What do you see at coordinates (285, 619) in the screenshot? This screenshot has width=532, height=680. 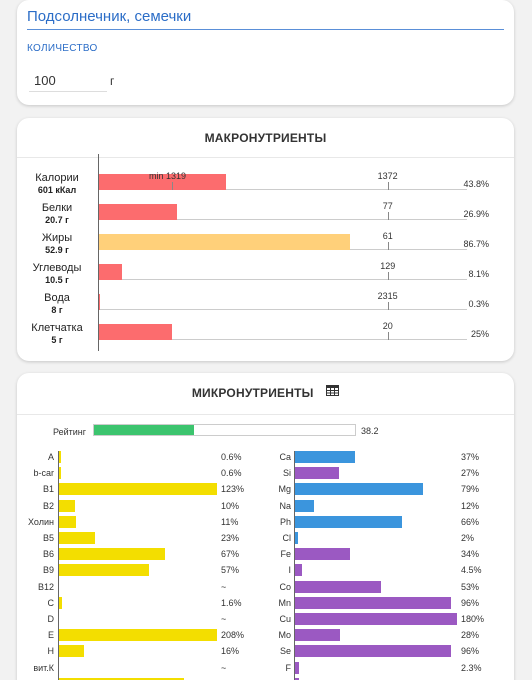 I see `micronutrient-name: Cu` at bounding box center [285, 619].